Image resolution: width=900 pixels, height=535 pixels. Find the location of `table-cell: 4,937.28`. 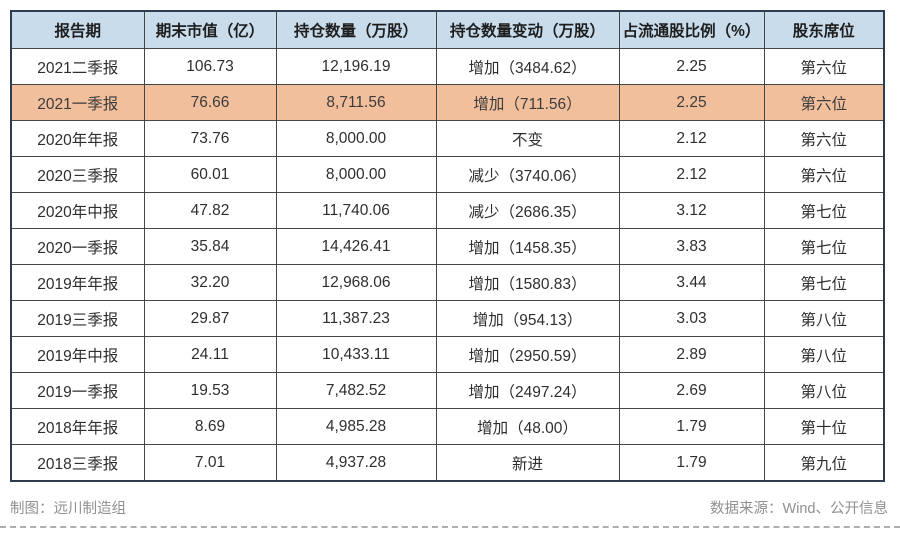

table-cell: 4,937.28 is located at coordinates (356, 463).